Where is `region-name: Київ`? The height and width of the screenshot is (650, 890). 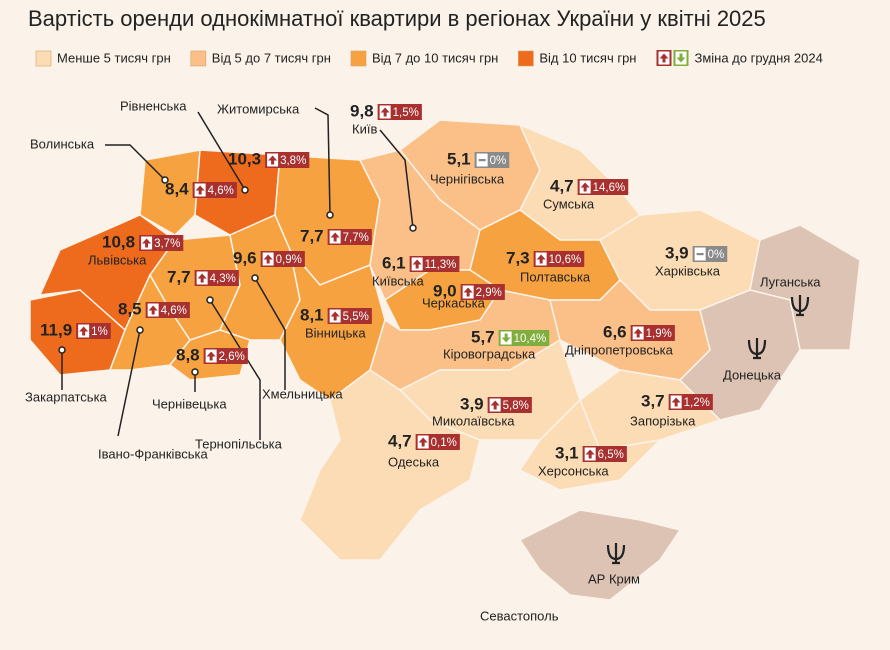
region-name: Київ is located at coordinates (364, 128).